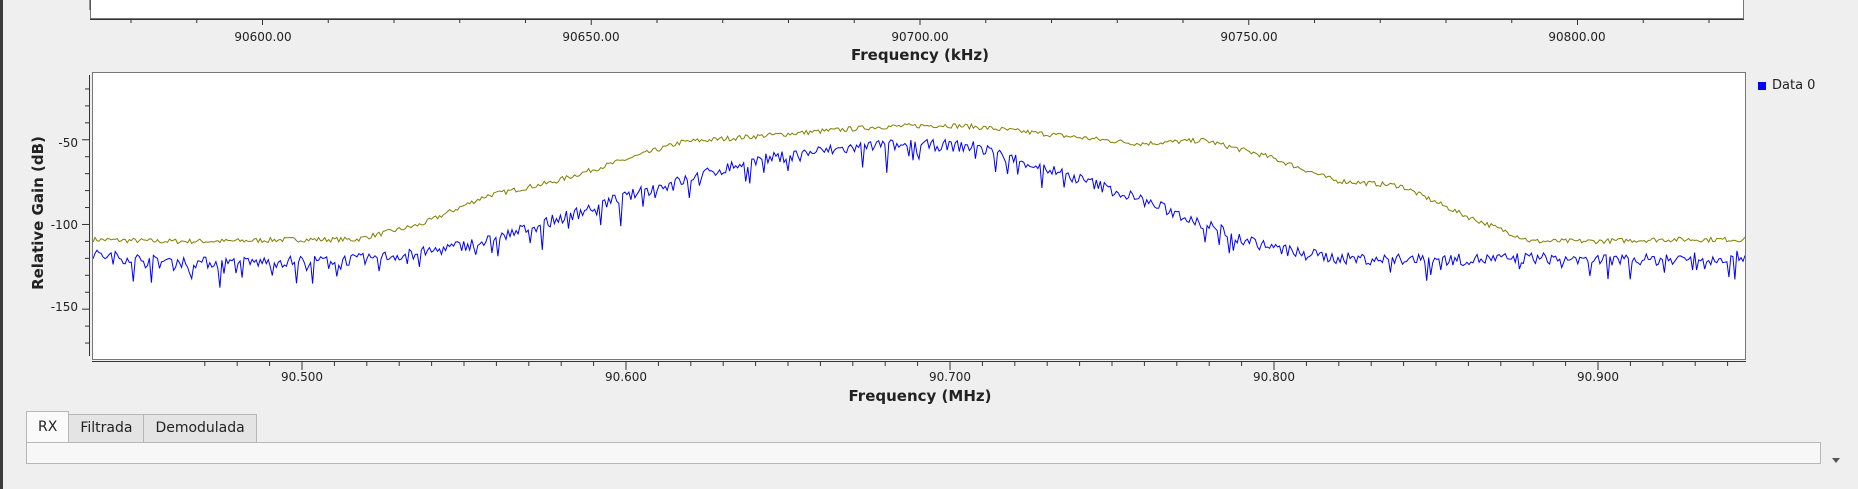 This screenshot has width=1858, height=489. I want to click on y-tick-label: -50, so click(68, 143).